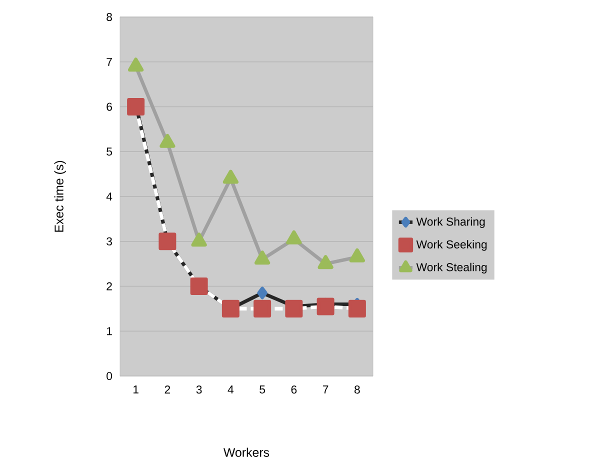 The image size is (592, 470). Describe the element at coordinates (451, 245) in the screenshot. I see `legend-label: Work Seeking` at that location.